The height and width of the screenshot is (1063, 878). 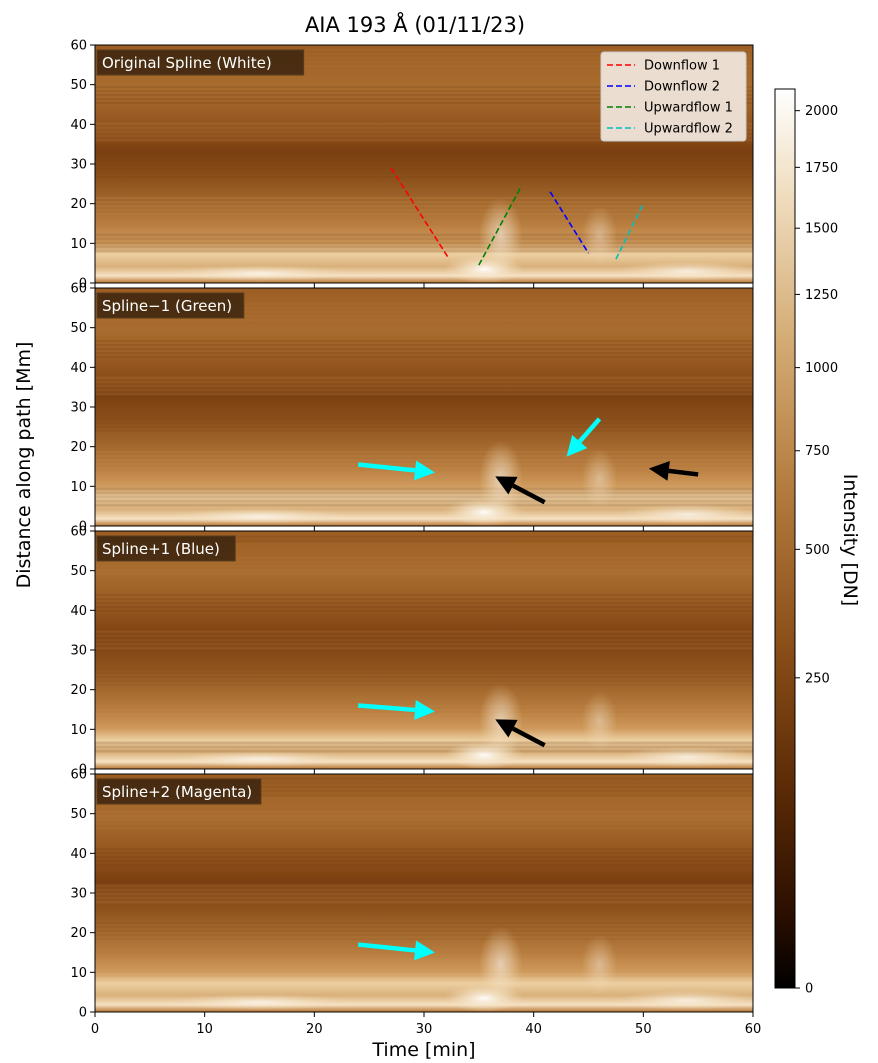 I want to click on x-tick-label: 40, so click(x=533, y=1029).